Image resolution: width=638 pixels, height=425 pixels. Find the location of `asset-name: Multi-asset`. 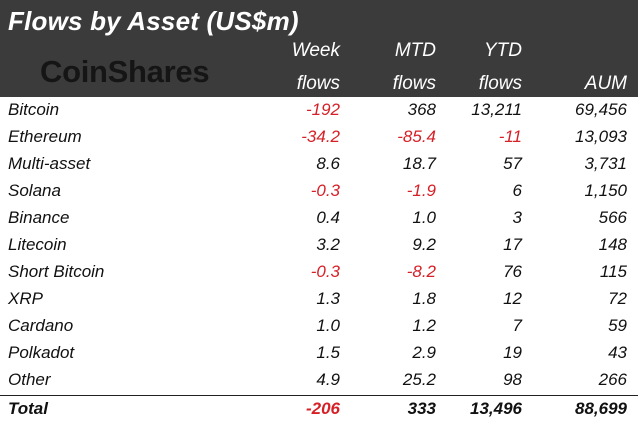

asset-name: Multi-asset is located at coordinates (49, 163).